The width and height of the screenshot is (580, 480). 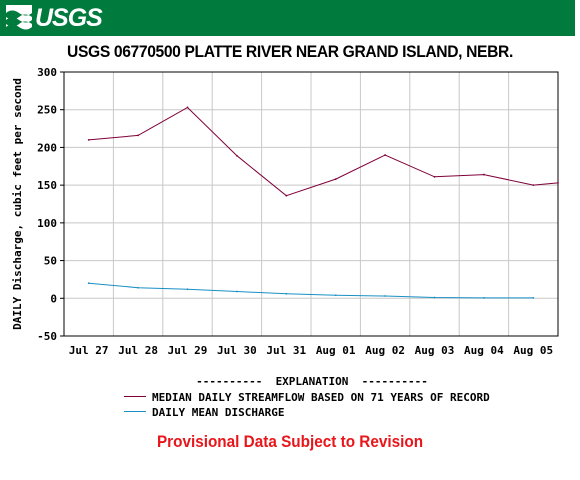 I want to click on y-tick-label: 250, so click(x=47, y=110).